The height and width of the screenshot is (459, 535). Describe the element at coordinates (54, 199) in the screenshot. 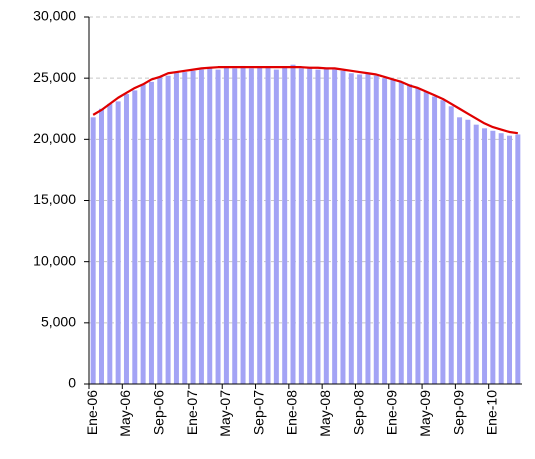

I see `y-tick-label: 15,000` at that location.